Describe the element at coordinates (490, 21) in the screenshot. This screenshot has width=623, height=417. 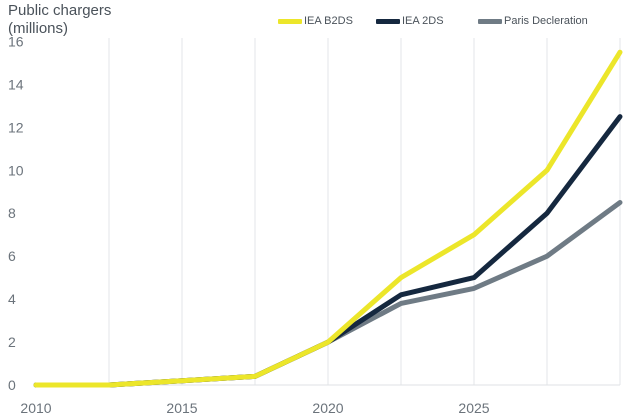
I see `legend-swatch-paris-decleration` at that location.